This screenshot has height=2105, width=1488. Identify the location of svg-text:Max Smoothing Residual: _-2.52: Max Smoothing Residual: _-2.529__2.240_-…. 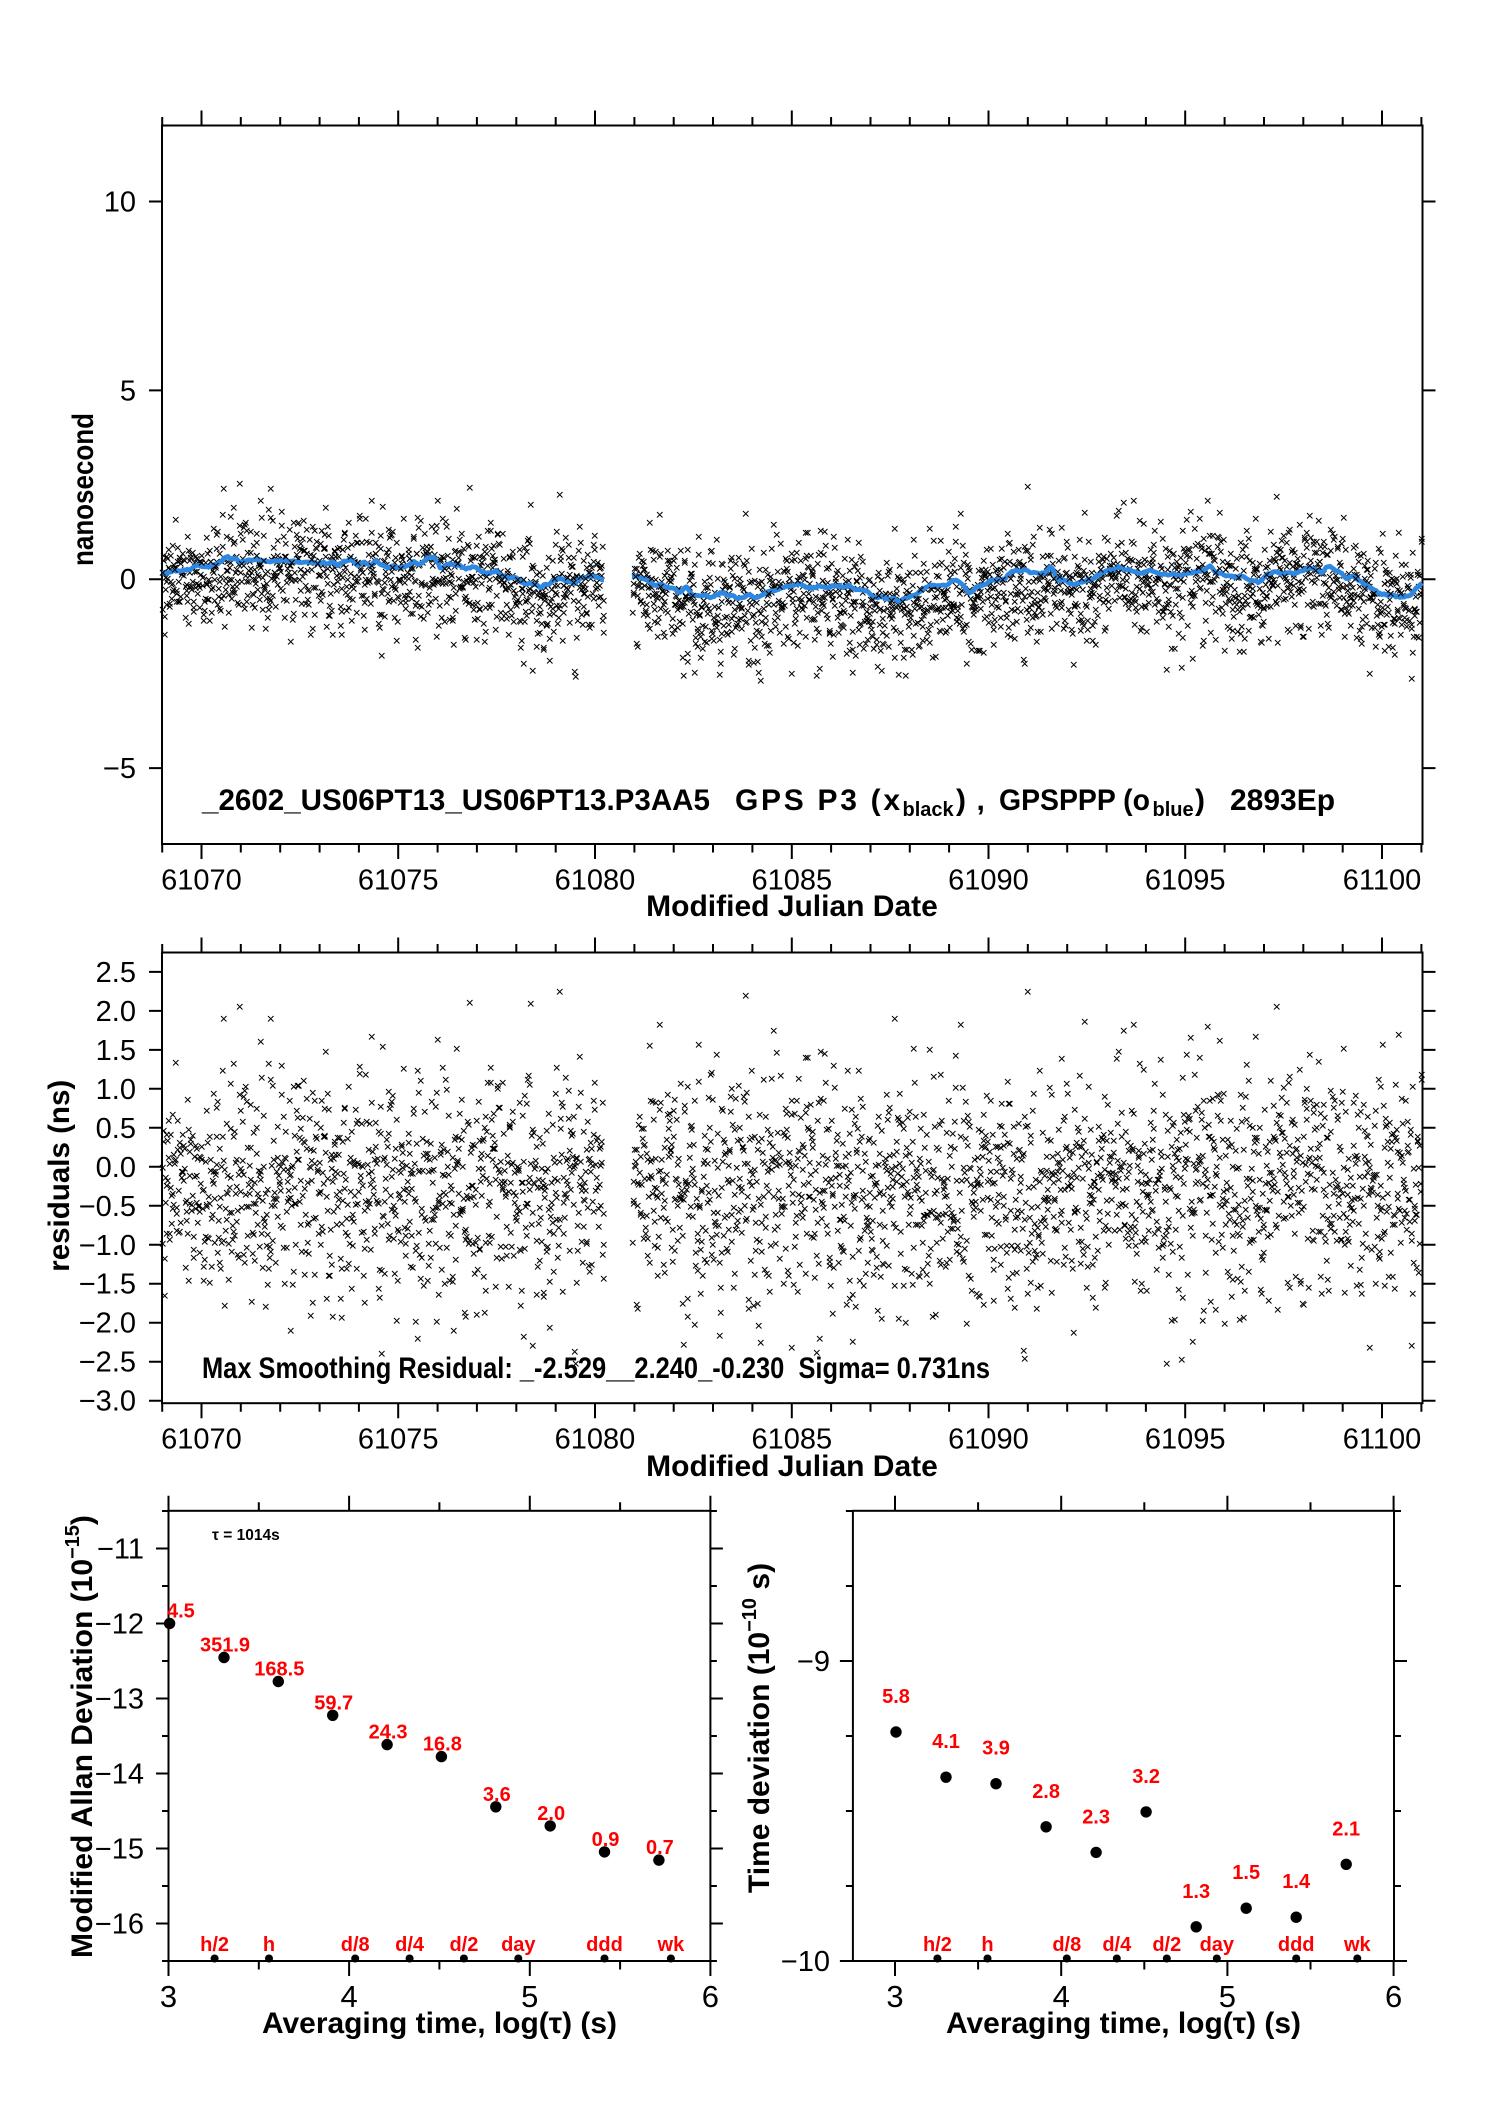
(596, 1368).